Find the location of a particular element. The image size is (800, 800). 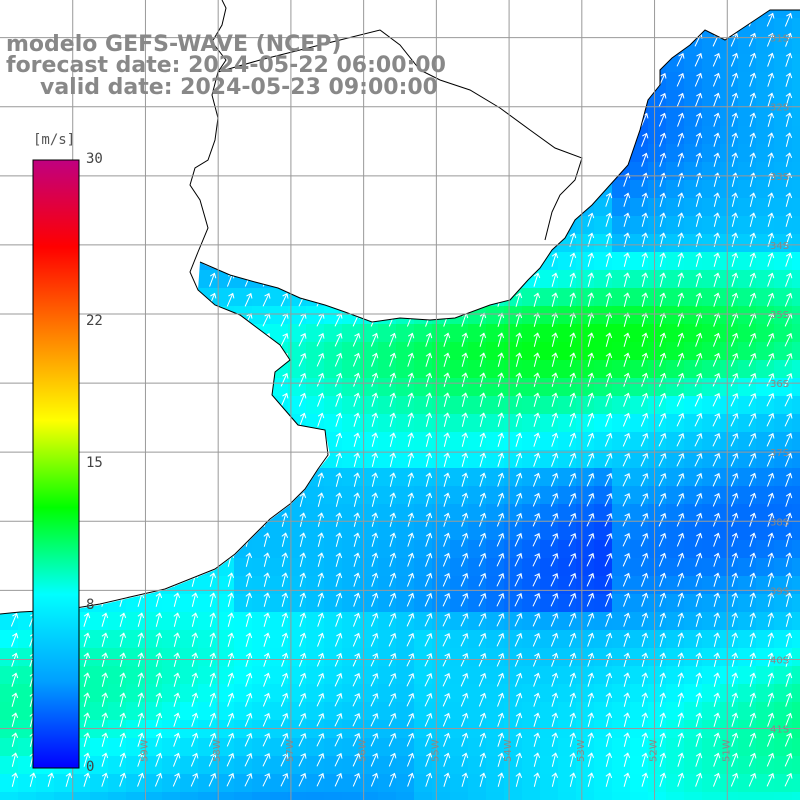

lon-label: 57W is located at coordinates (290, 750).